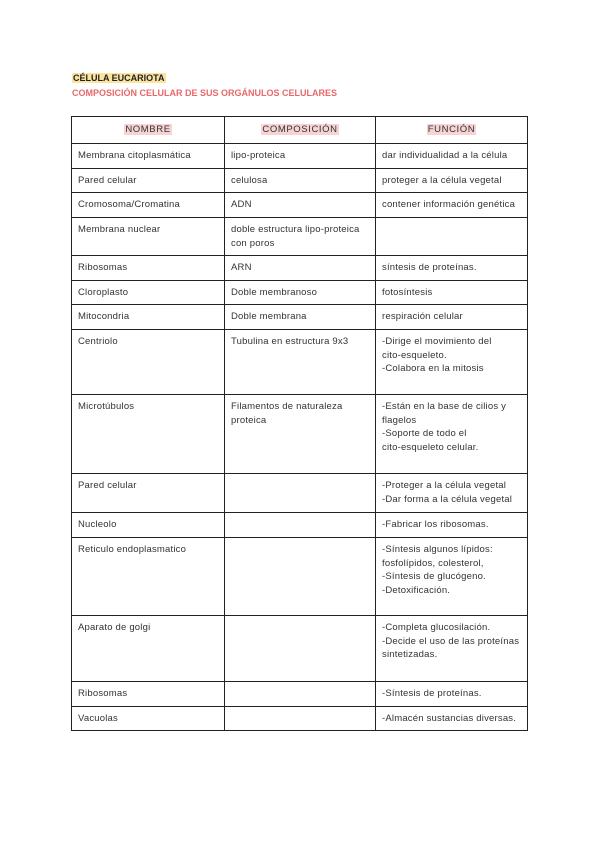 Image resolution: width=600 pixels, height=848 pixels. What do you see at coordinates (451, 317) in the screenshot?
I see `cell-funcion: respiración celular` at bounding box center [451, 317].